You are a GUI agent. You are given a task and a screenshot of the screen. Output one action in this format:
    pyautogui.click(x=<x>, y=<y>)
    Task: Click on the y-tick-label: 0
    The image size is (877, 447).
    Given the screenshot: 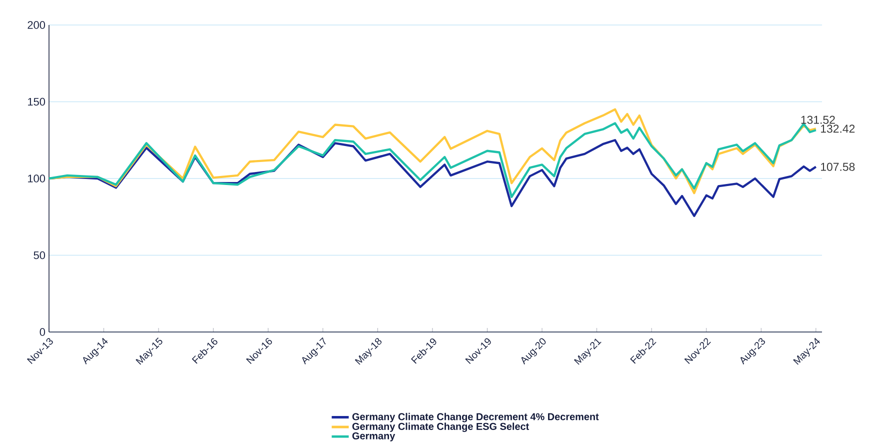 What is the action you would take?
    pyautogui.click(x=43, y=332)
    